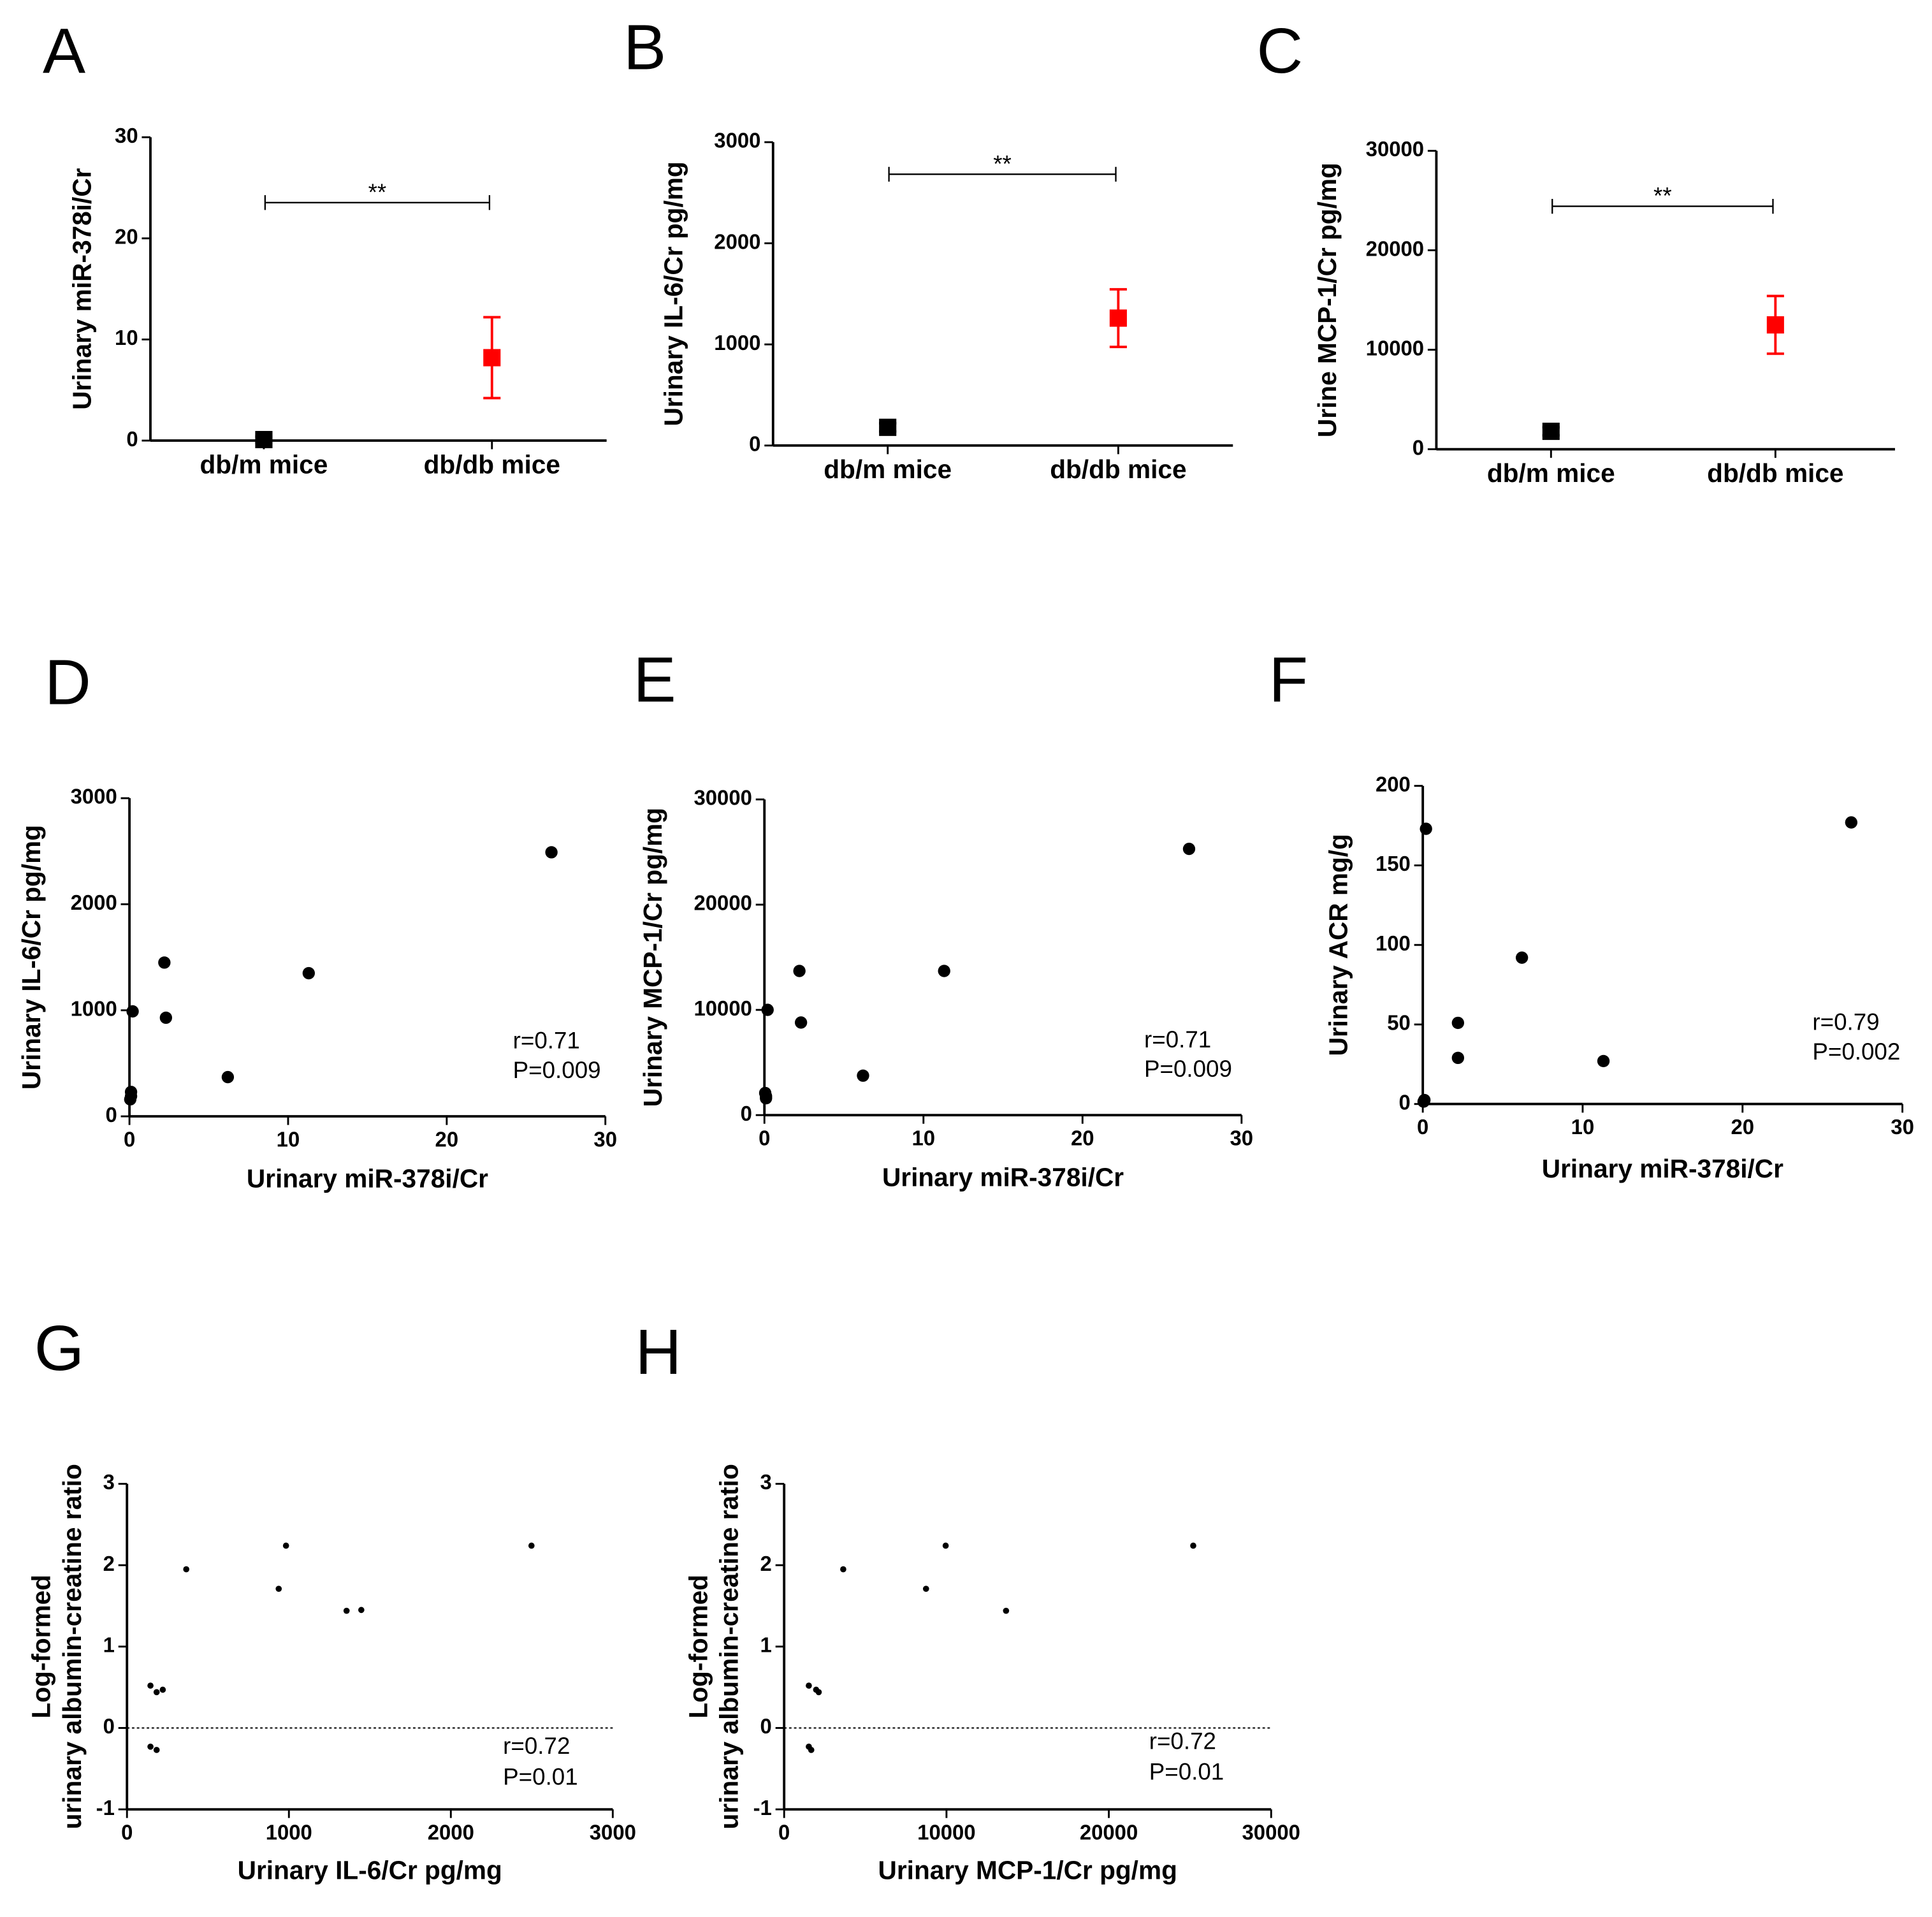  What do you see at coordinates (645, 47) in the screenshot?
I see `panel-label: B` at bounding box center [645, 47].